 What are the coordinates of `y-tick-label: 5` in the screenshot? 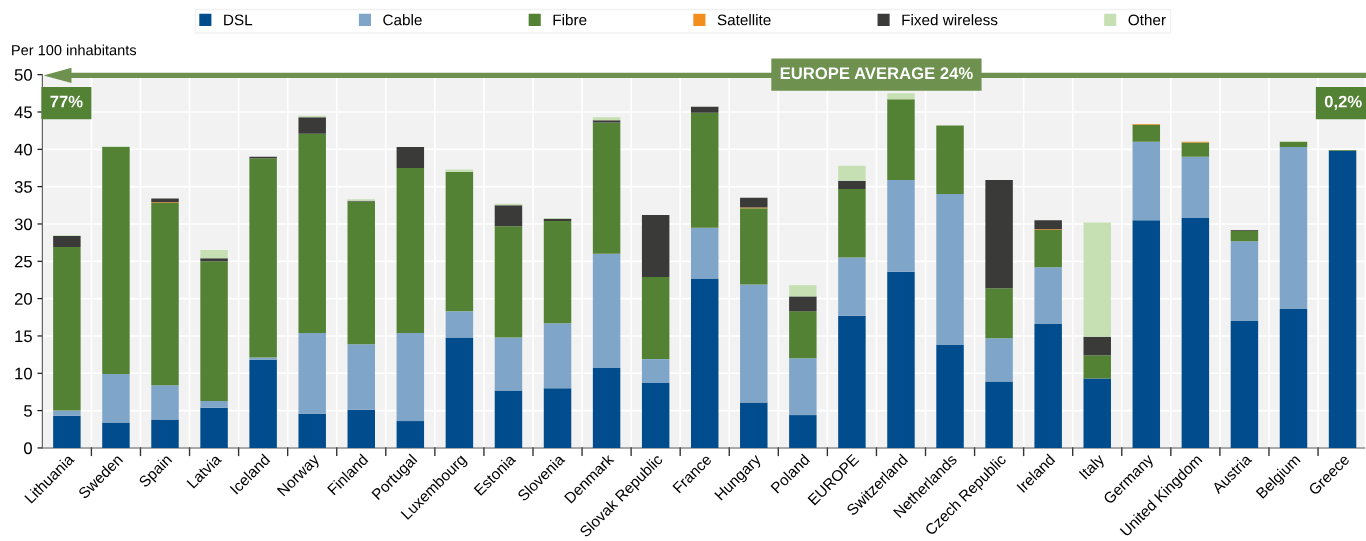 It's located at (28, 411).